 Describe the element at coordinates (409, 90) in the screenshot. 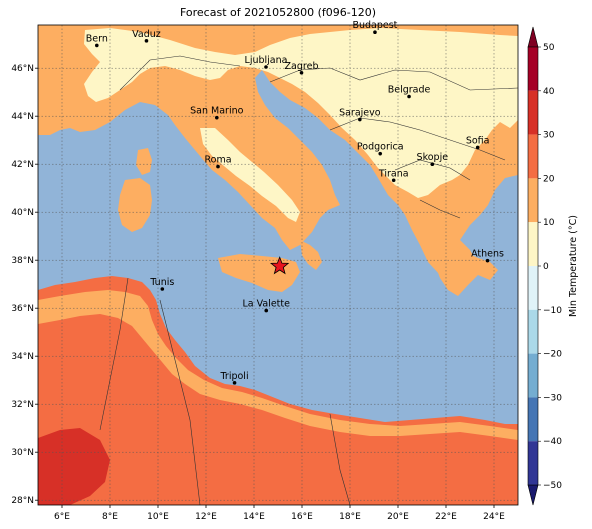

I see `city-label: Belgrade` at that location.